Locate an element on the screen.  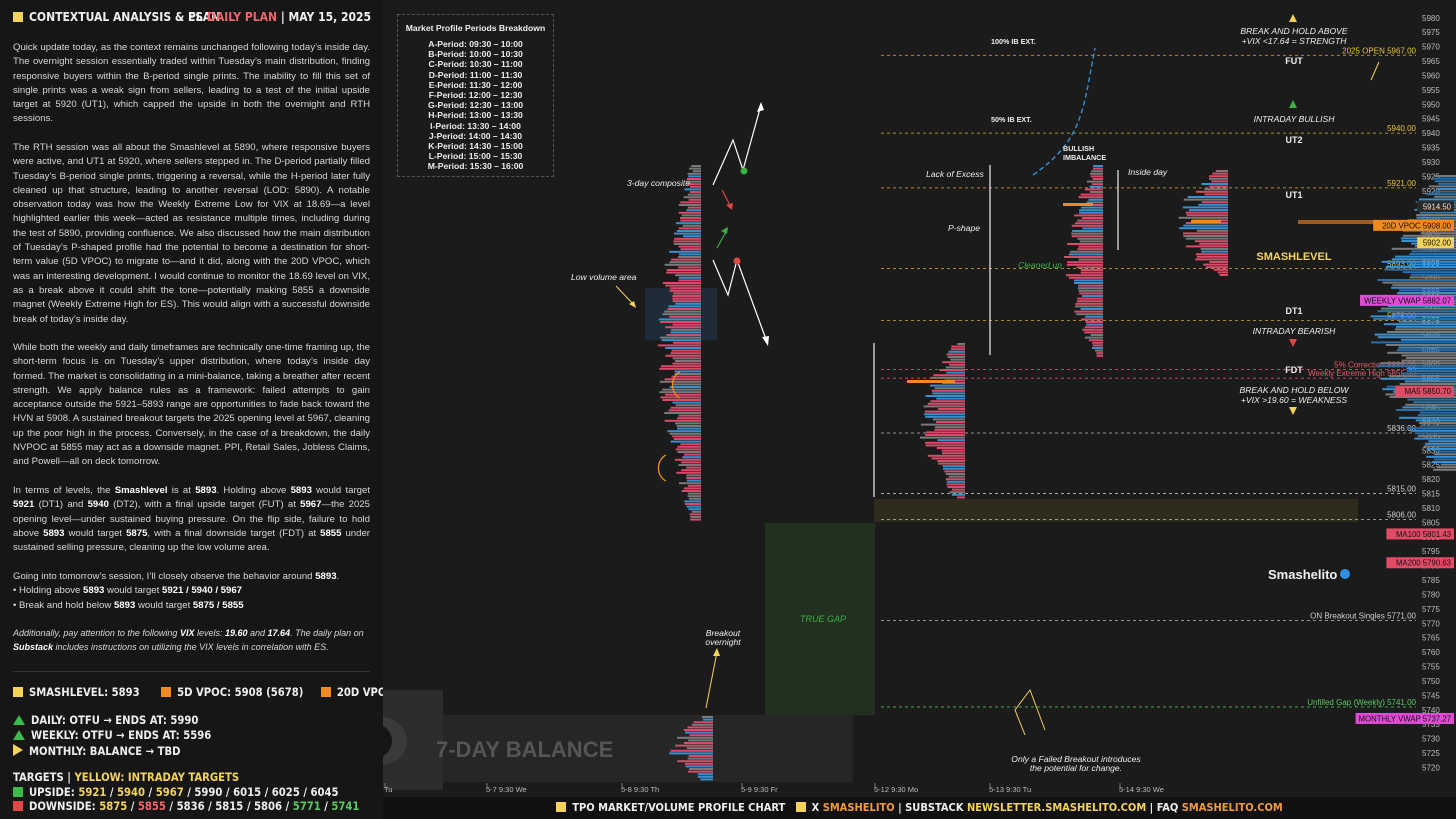
y-tick-label: 5810 is located at coordinates (1431, 508).